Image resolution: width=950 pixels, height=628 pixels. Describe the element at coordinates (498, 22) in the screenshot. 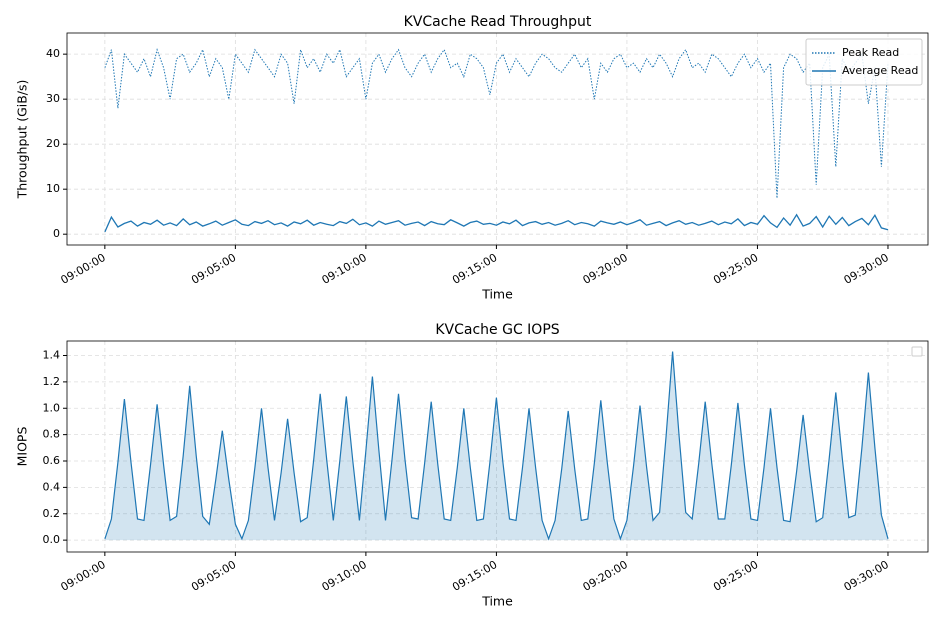

I see `chart-title: KVCache Read Throughput` at that location.